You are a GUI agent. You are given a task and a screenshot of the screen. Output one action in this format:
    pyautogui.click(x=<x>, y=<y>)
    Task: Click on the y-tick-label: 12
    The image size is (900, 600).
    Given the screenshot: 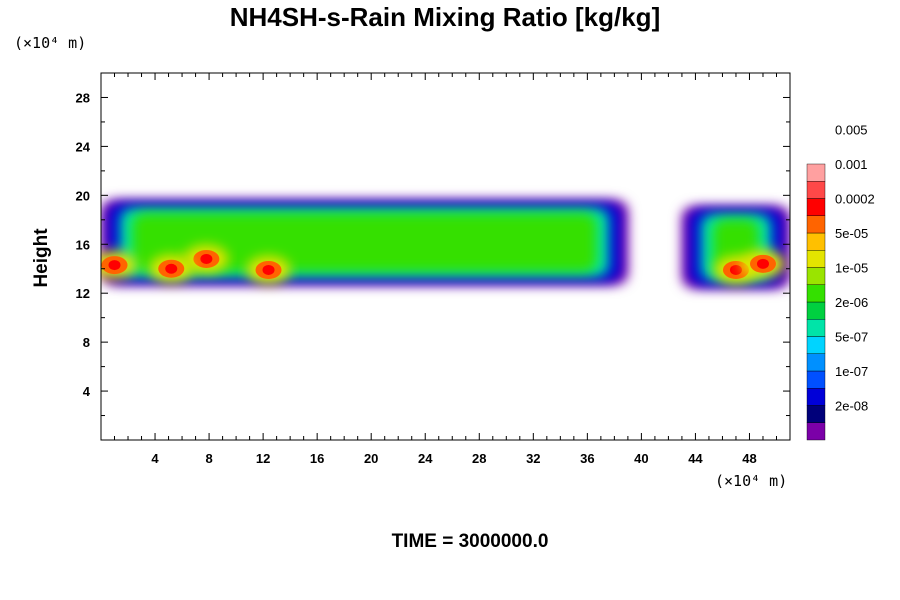 What is the action you would take?
    pyautogui.click(x=83, y=293)
    